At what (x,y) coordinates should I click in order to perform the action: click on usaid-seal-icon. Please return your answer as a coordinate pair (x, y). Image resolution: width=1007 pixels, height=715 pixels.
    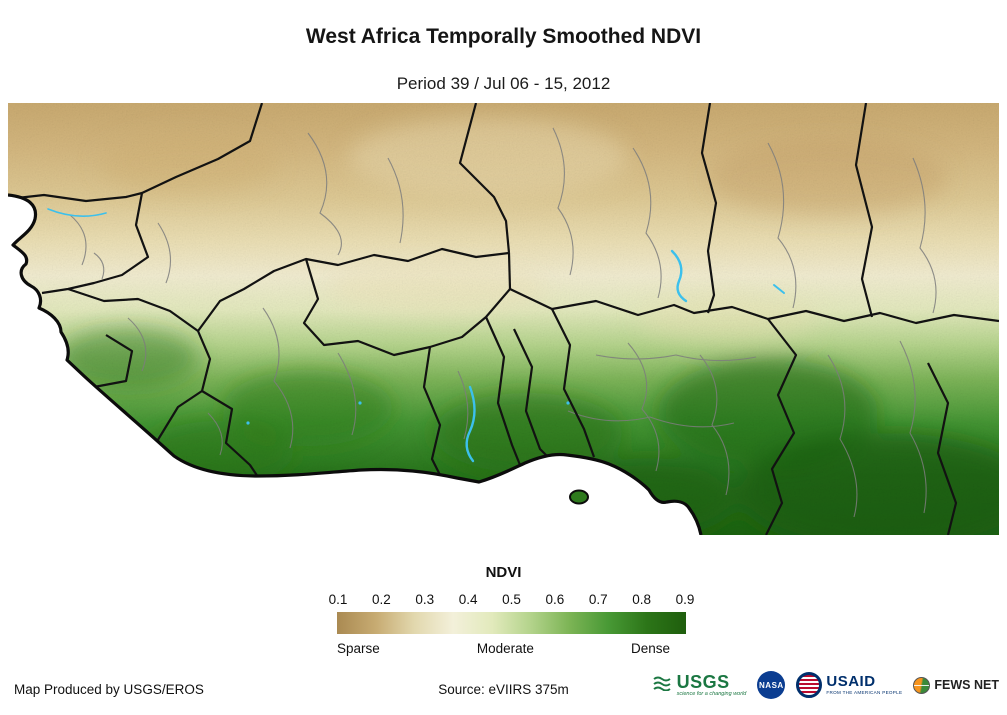
    Looking at the image, I should click on (809, 685).